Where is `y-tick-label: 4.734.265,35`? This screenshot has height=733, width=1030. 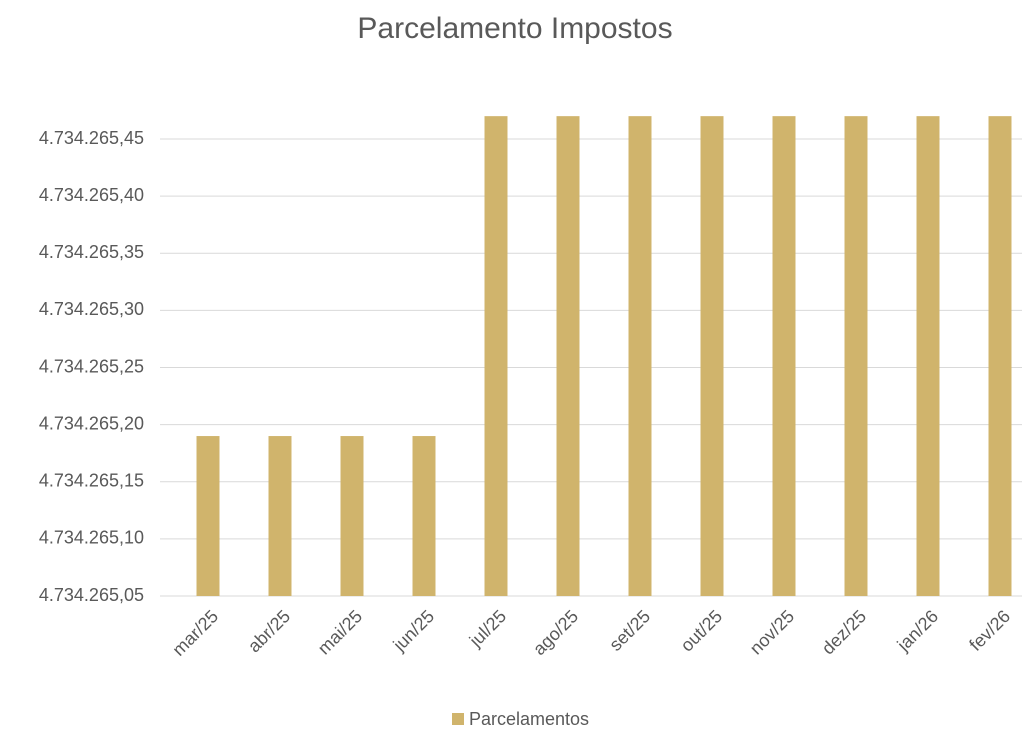 y-tick-label: 4.734.265,35 is located at coordinates (91, 252).